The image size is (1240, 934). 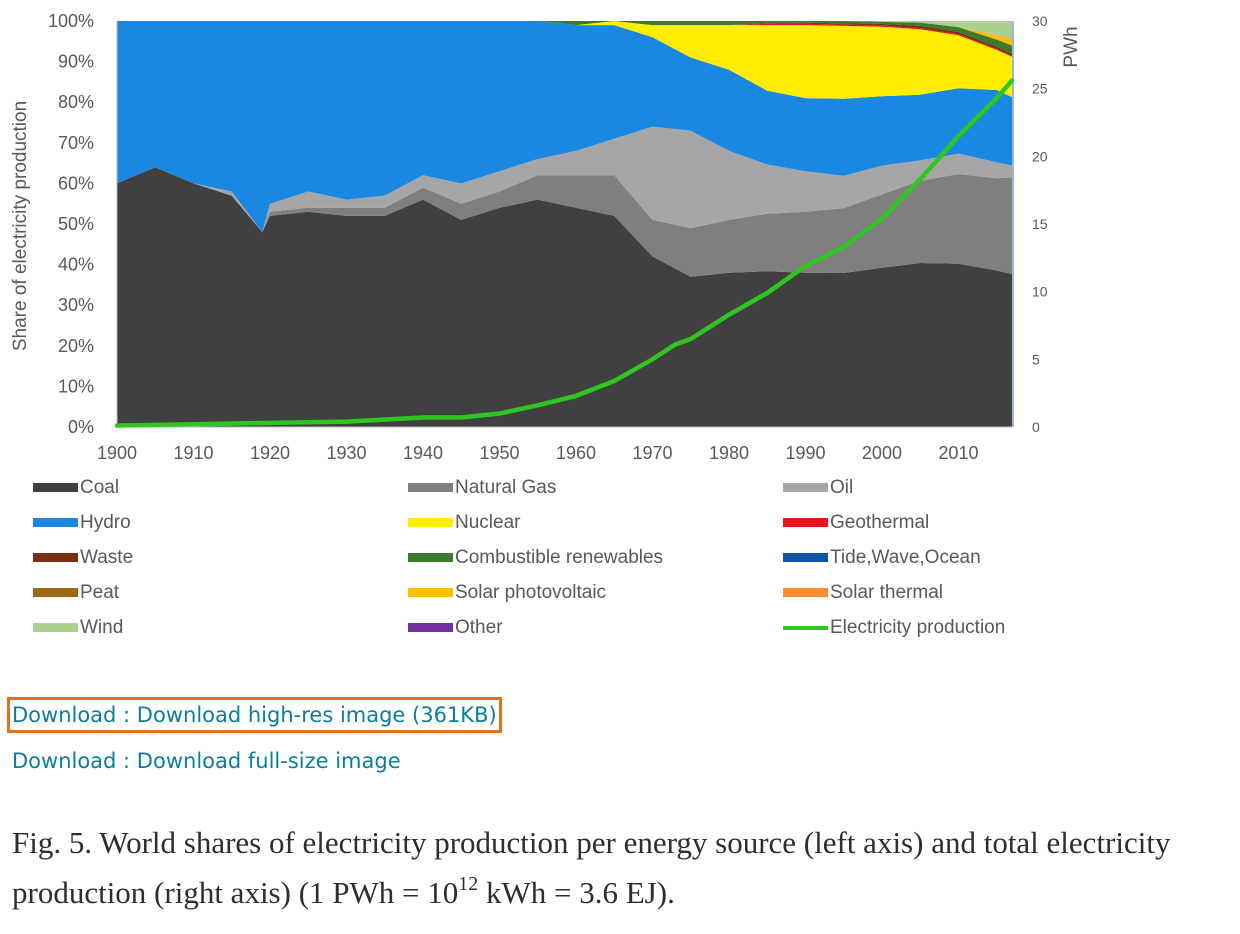 I want to click on legend-item-wind: Wind, so click(x=78, y=627).